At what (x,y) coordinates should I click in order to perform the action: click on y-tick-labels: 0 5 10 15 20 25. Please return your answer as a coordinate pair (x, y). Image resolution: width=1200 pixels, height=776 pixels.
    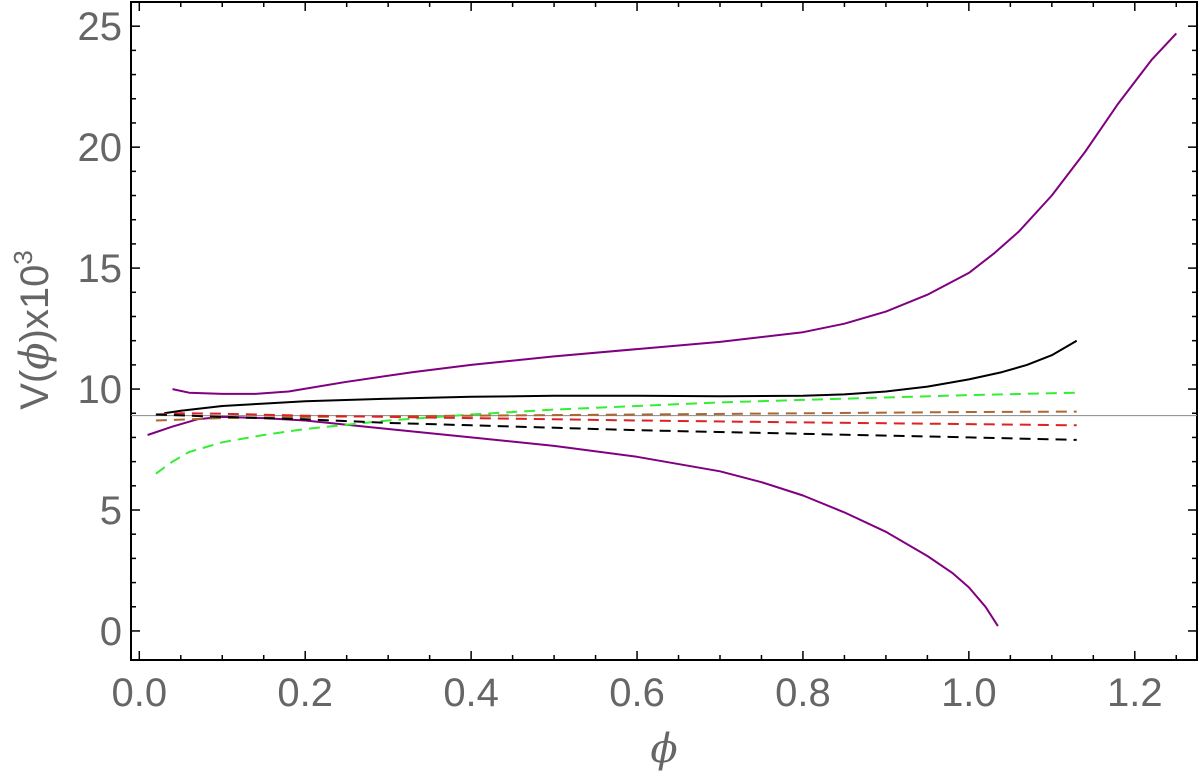
    Looking at the image, I should click on (100, 329).